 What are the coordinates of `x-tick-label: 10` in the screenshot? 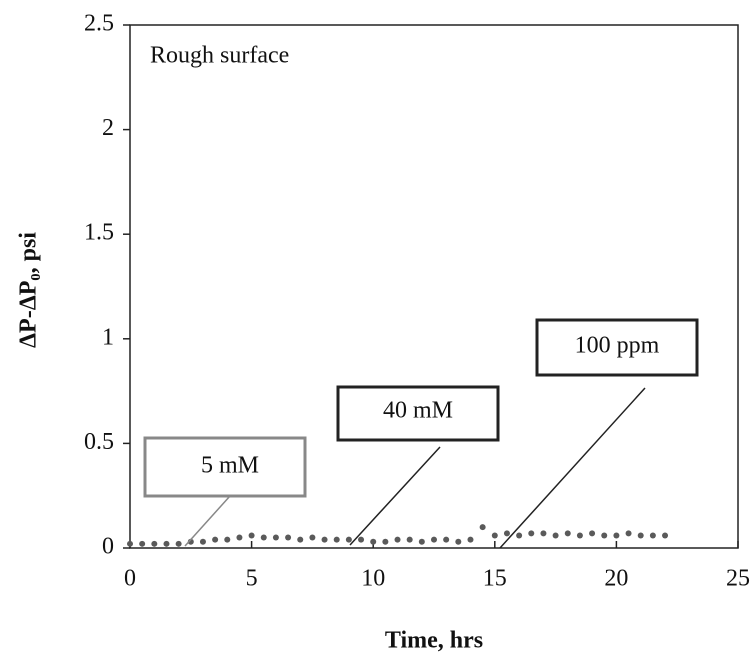 It's located at (373, 579).